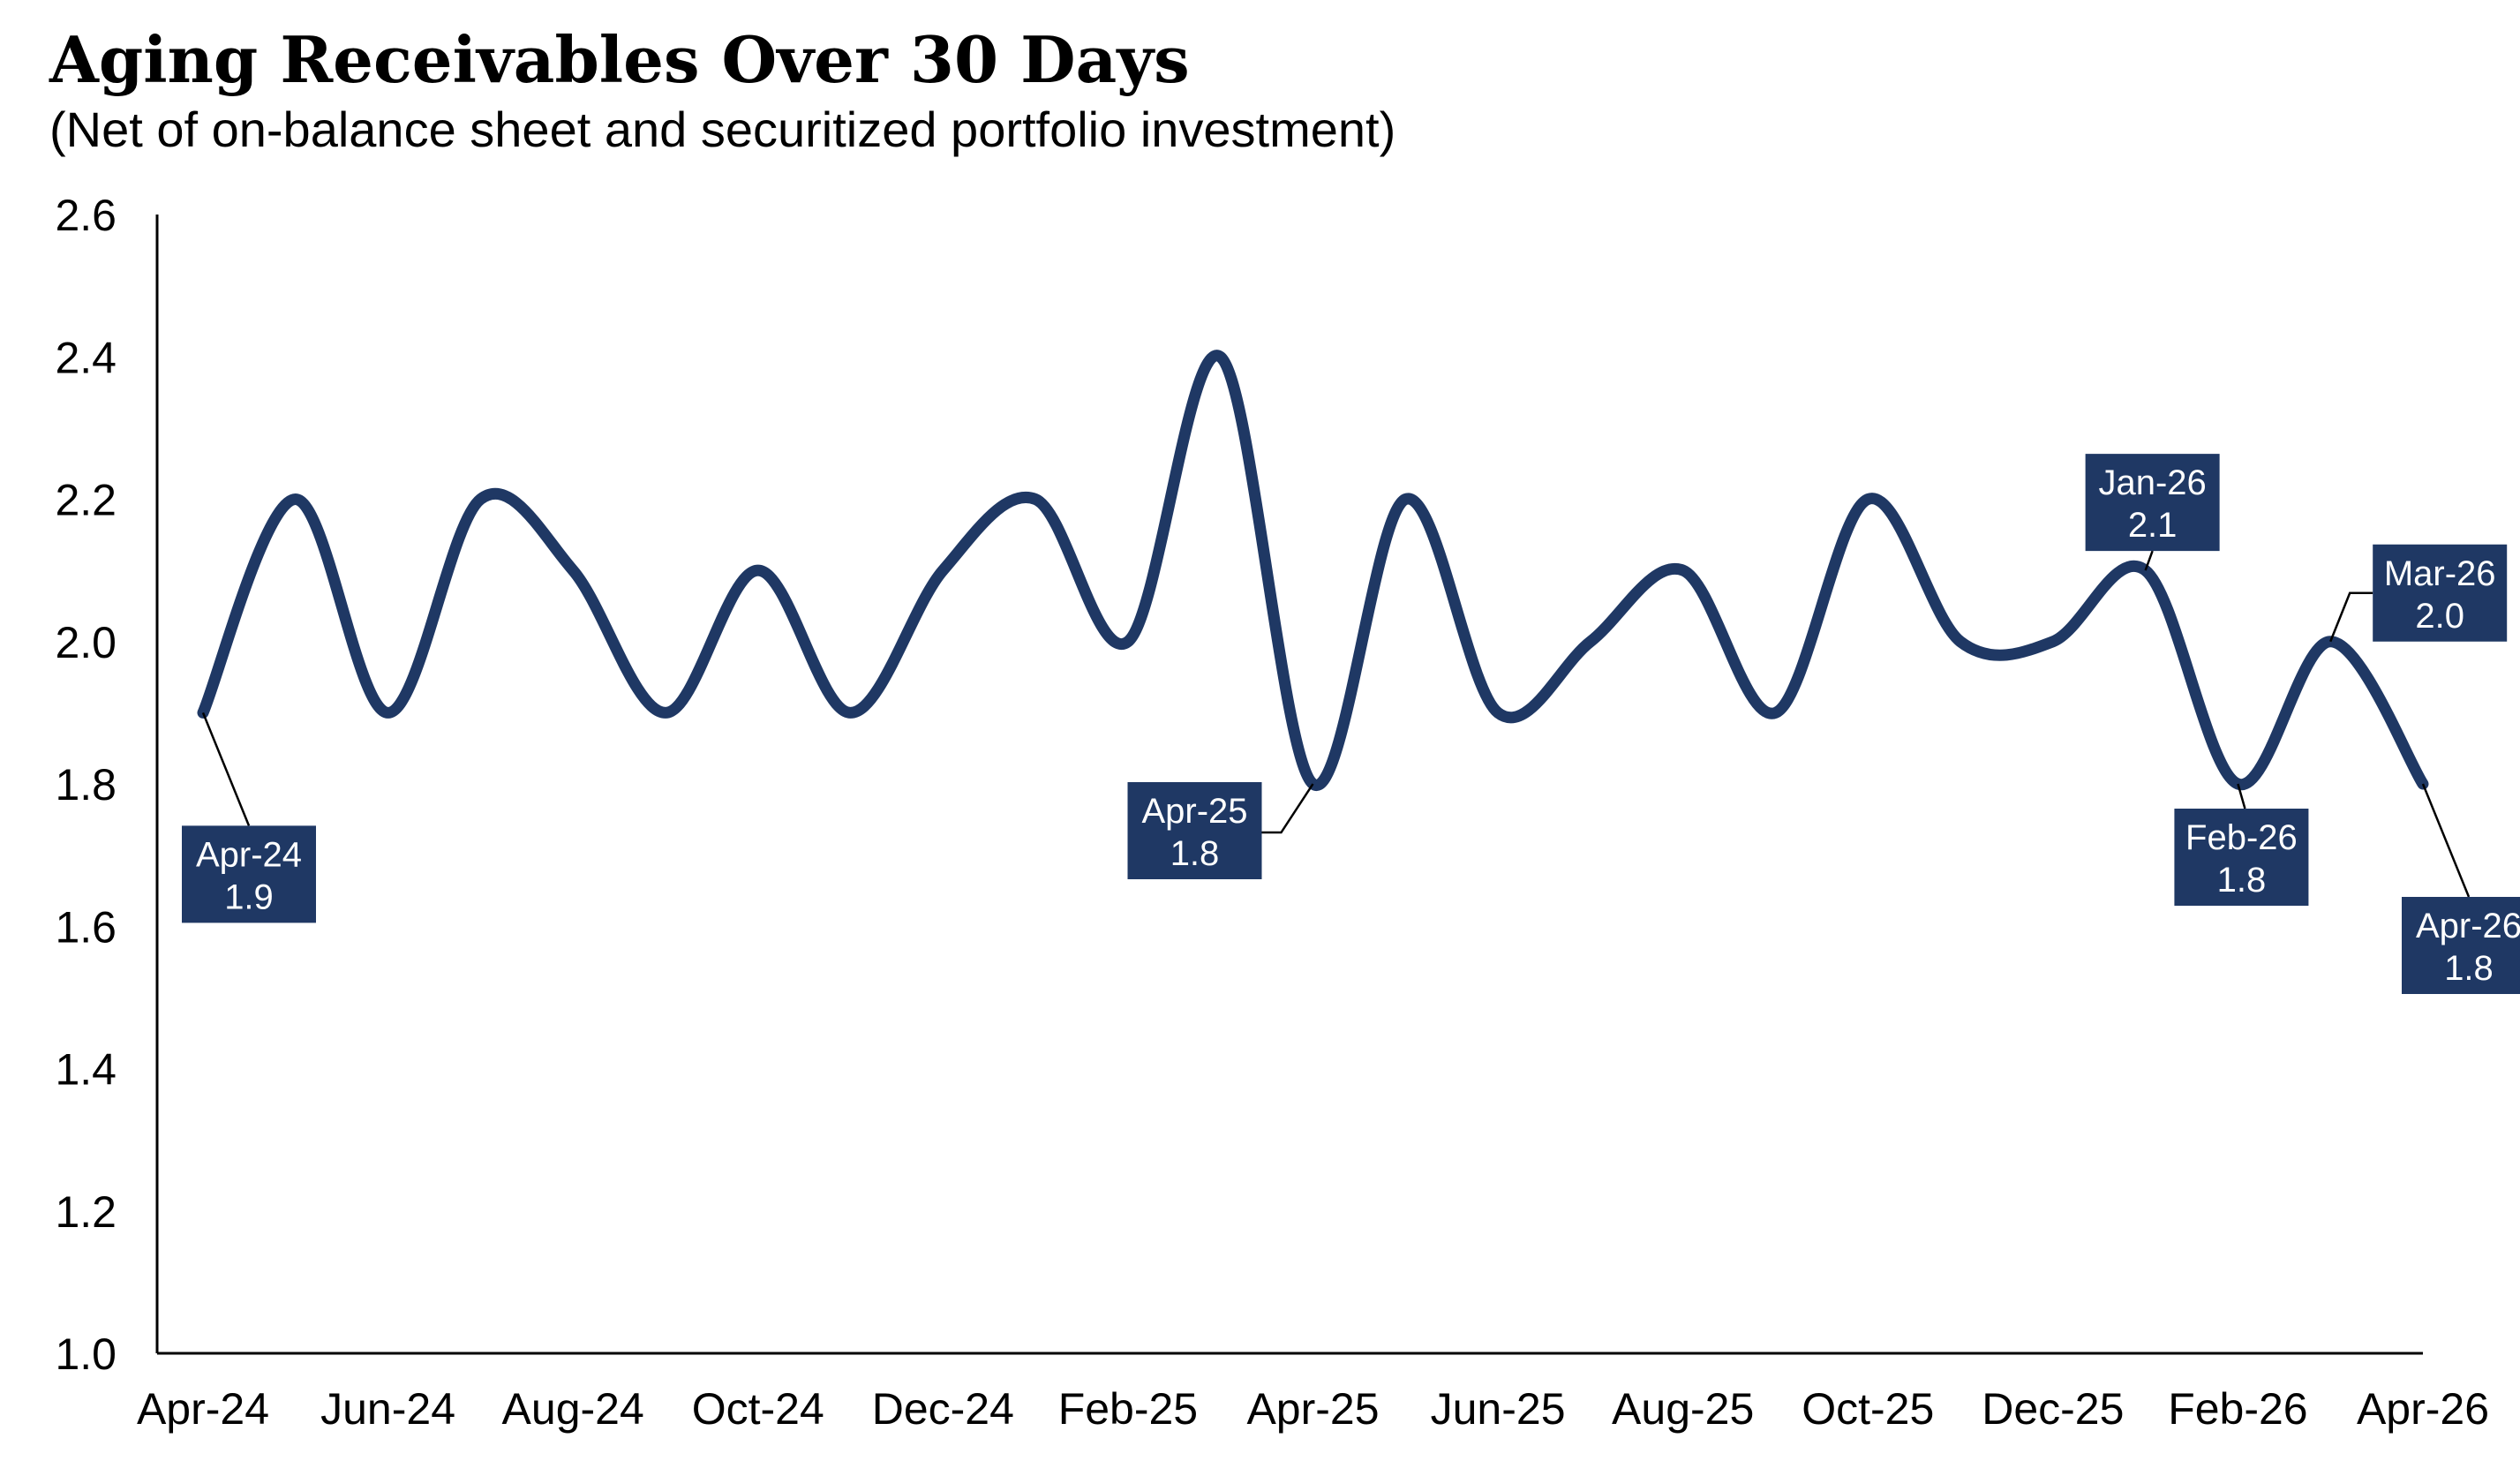 The image size is (2520, 1476). What do you see at coordinates (86, 927) in the screenshot?
I see `y-tick-label: 1.6` at bounding box center [86, 927].